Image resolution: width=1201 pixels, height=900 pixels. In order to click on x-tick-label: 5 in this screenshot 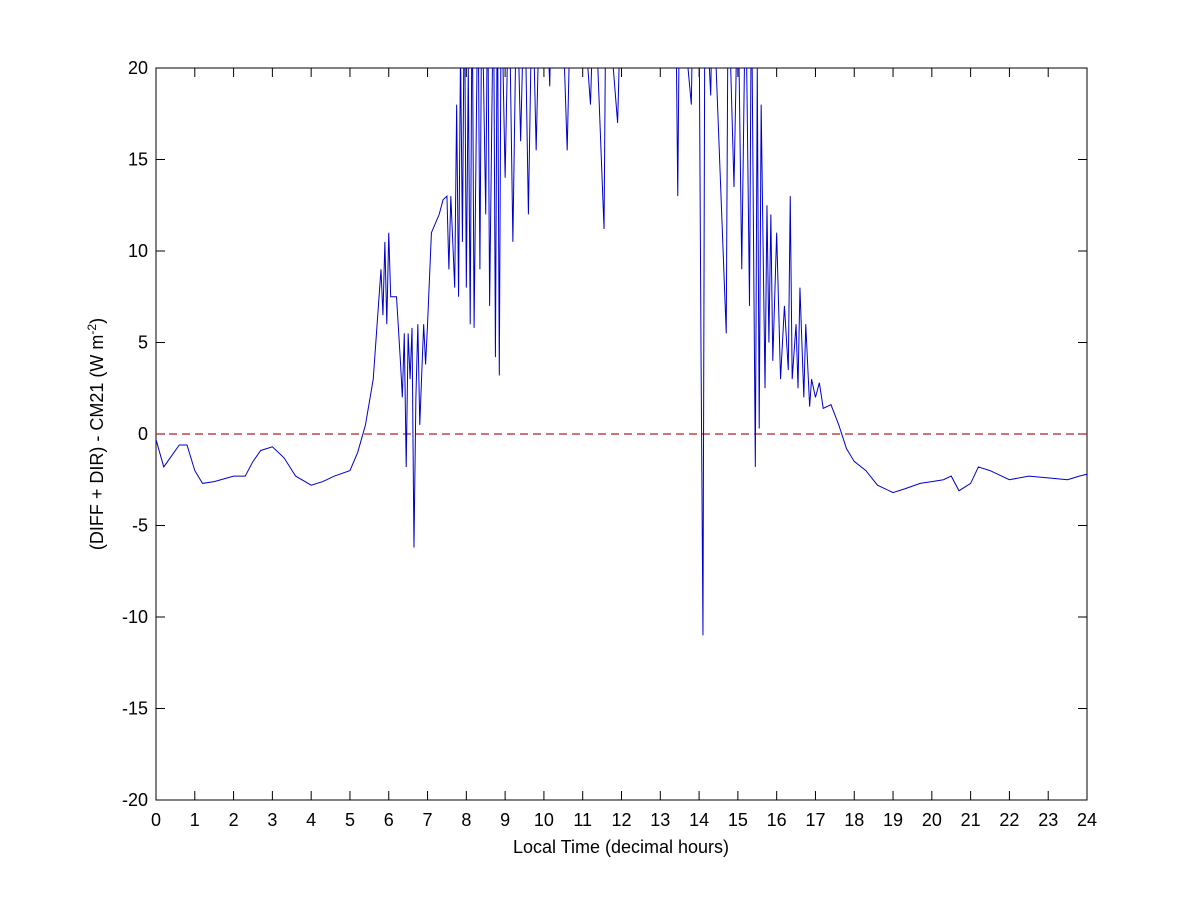, I will do `click(350, 820)`.